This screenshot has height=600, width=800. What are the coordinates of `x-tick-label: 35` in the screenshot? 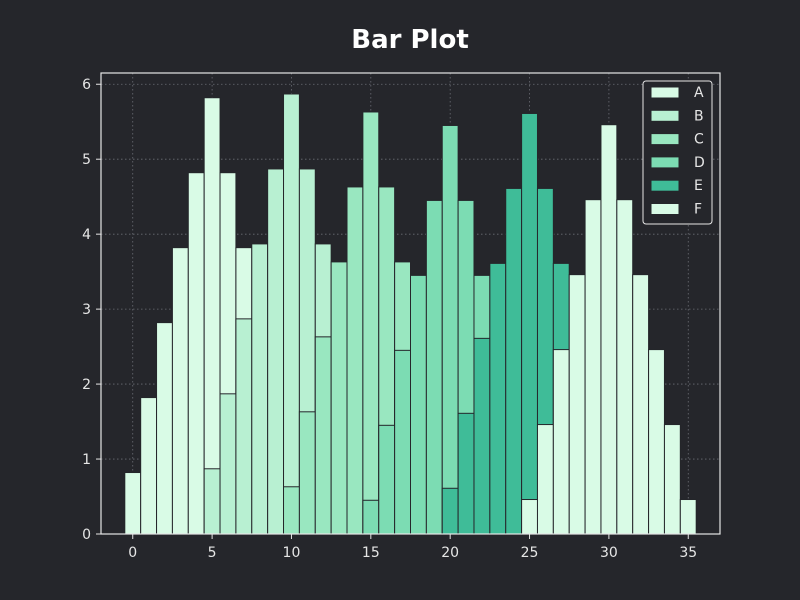 It's located at (688, 553).